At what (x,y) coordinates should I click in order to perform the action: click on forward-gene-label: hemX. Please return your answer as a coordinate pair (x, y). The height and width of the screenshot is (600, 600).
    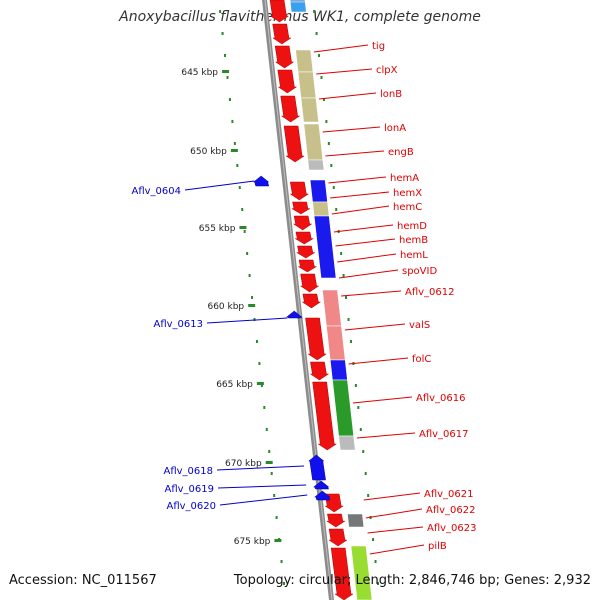
    Looking at the image, I should click on (407, 193).